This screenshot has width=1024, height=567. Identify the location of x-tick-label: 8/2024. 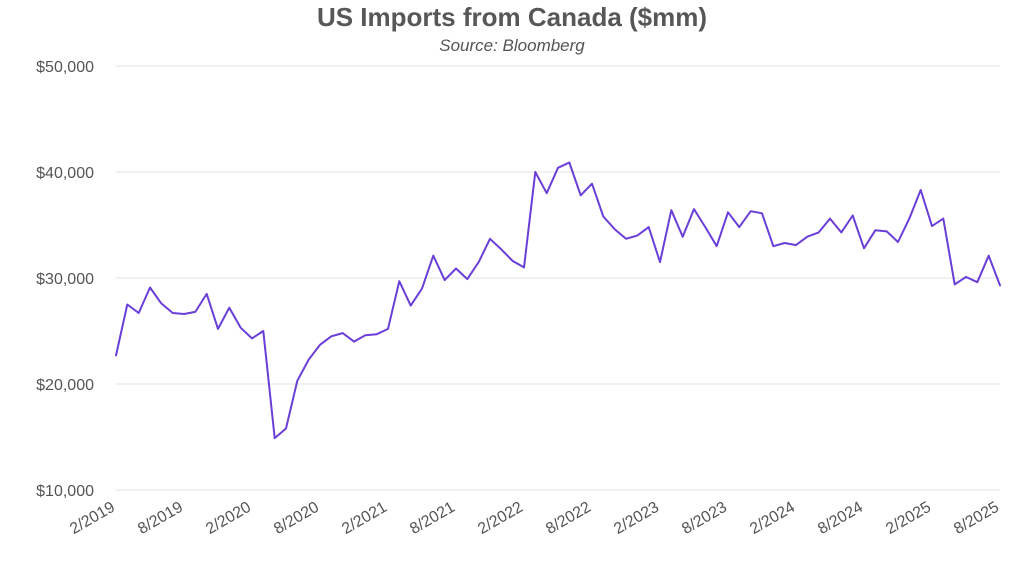
(840, 518).